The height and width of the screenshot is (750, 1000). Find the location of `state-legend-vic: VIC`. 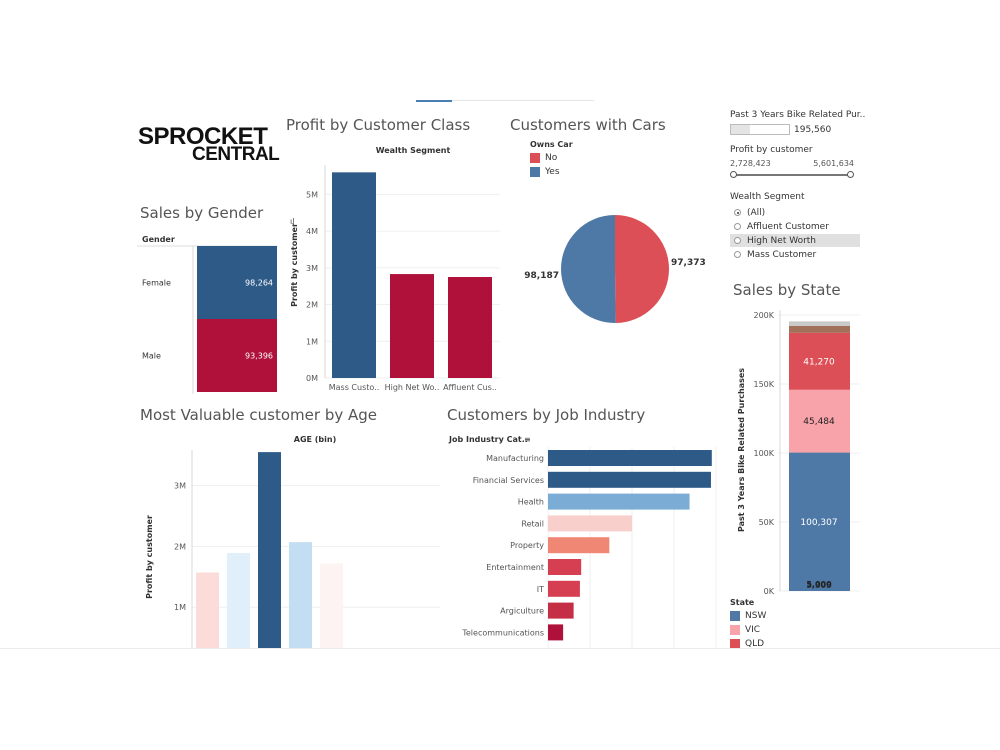

state-legend-vic: VIC is located at coordinates (748, 630).